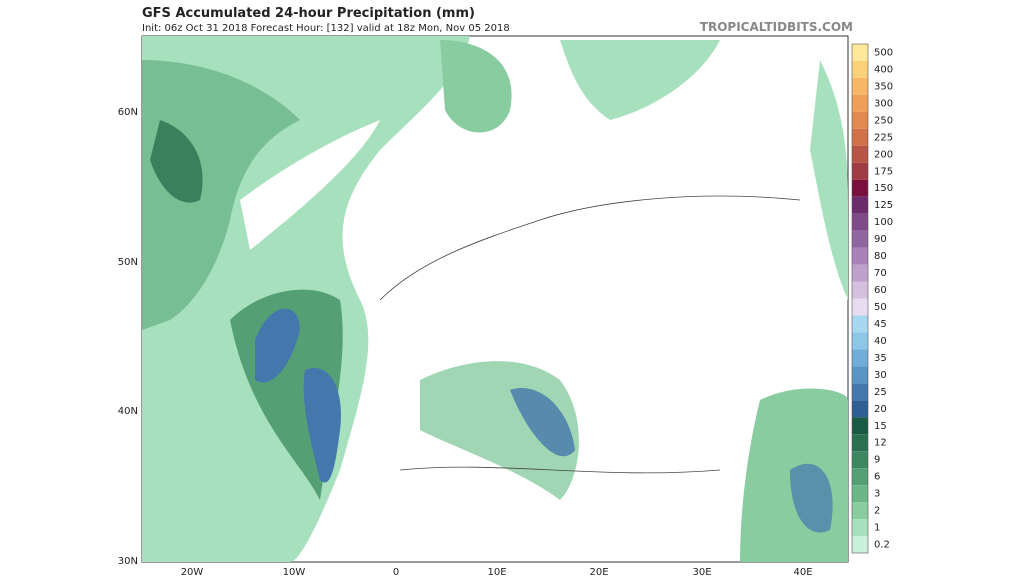 This screenshot has height=580, width=1024. Describe the element at coordinates (192, 571) in the screenshot. I see `lon-label: 20W` at that location.